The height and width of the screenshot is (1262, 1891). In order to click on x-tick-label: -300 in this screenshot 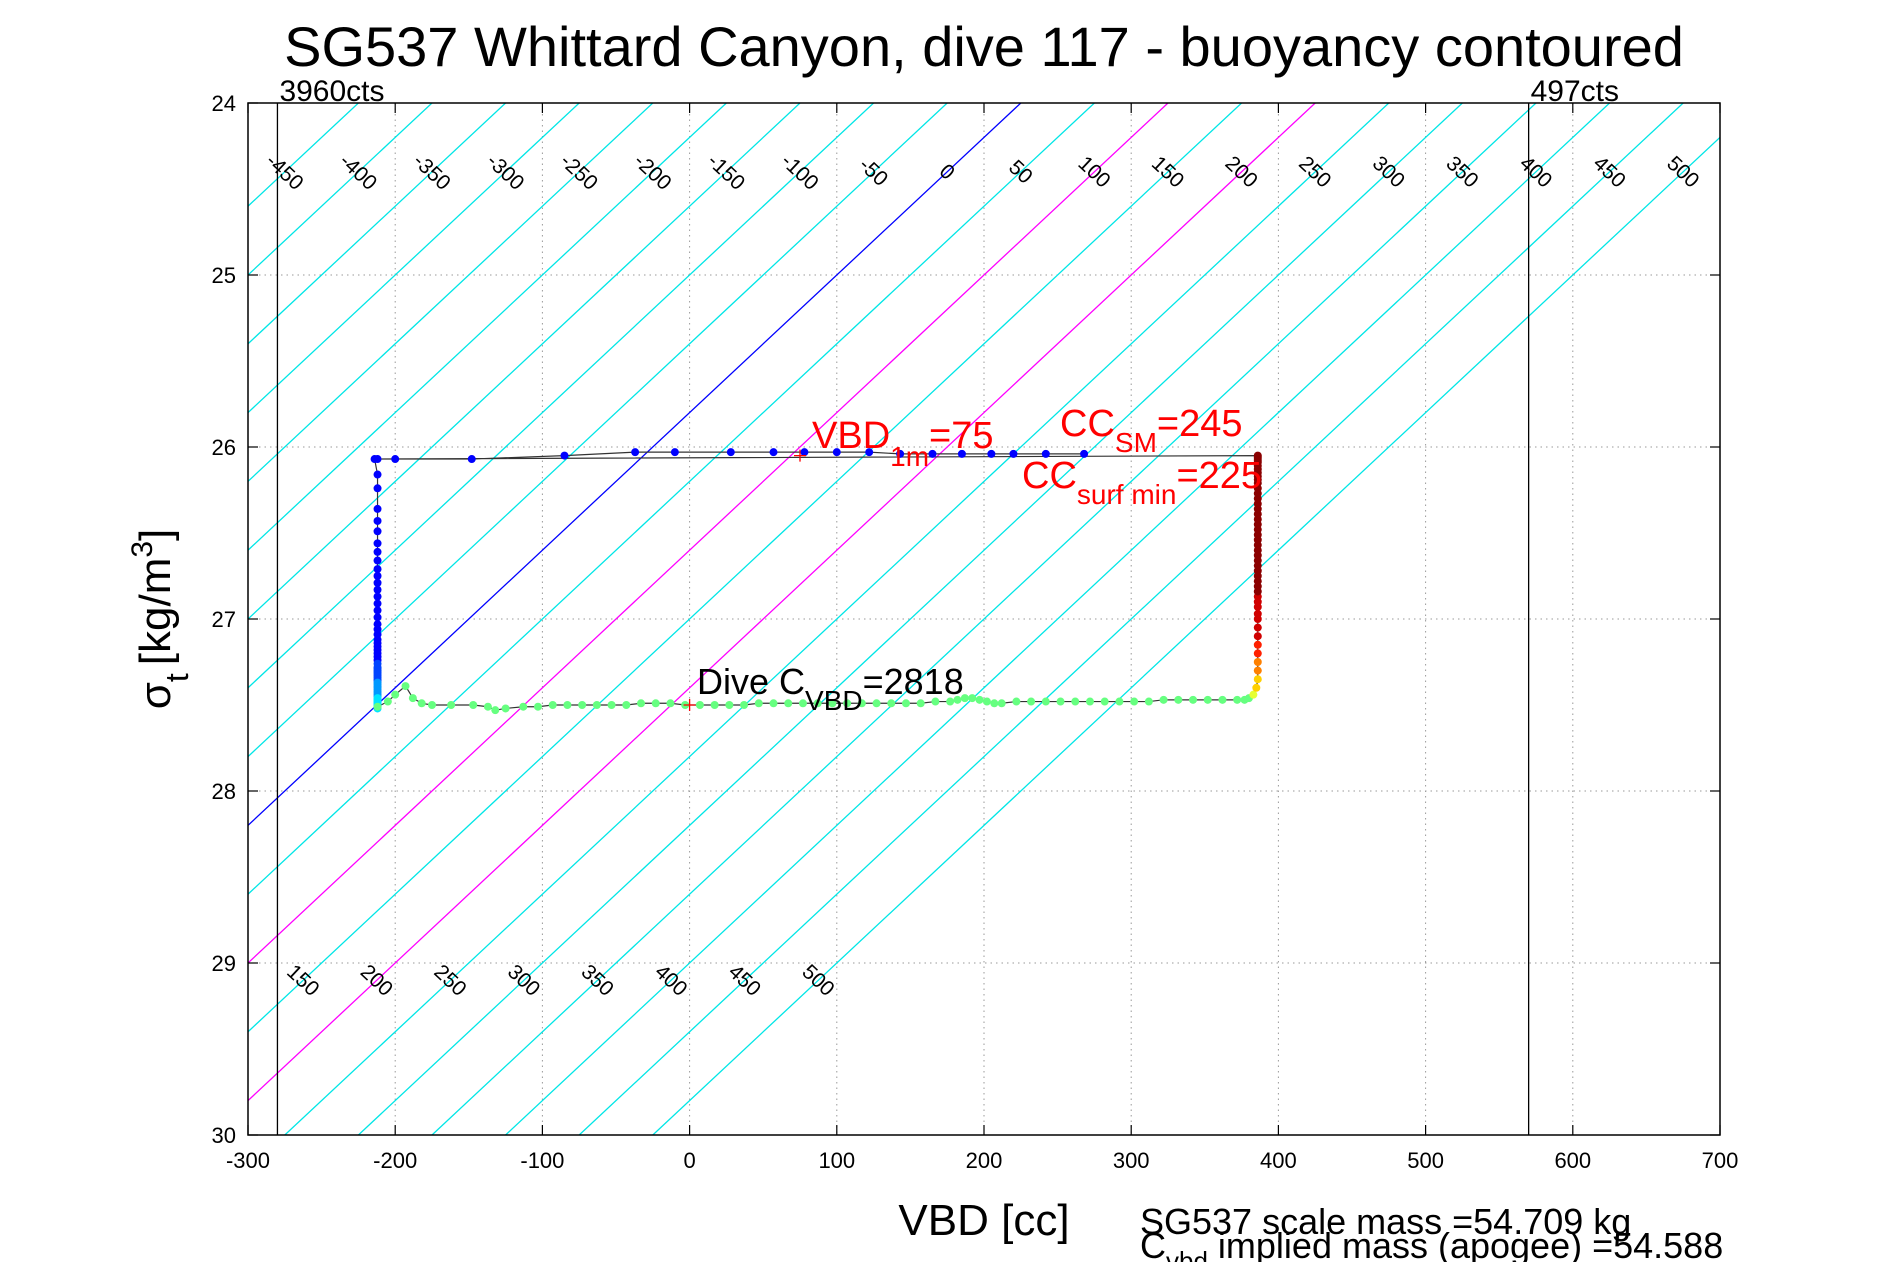, I will do `click(248, 1160)`.